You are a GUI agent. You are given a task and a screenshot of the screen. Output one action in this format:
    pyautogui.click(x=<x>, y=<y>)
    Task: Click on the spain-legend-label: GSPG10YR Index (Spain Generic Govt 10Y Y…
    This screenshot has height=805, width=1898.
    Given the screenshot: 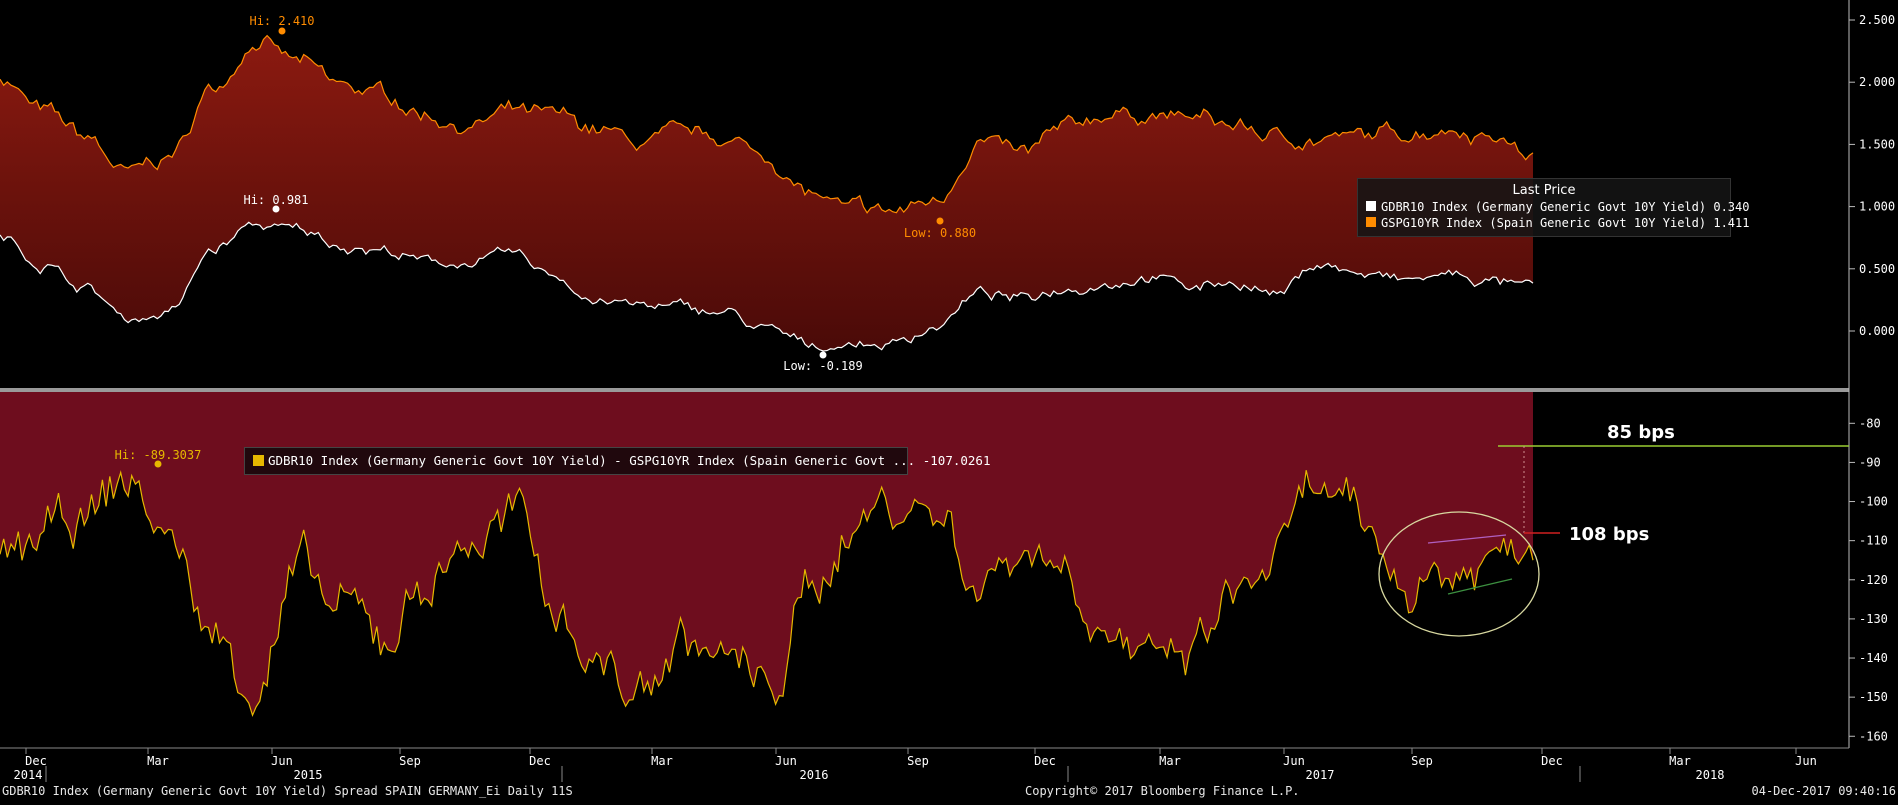 What is the action you would take?
    pyautogui.click(x=1544, y=223)
    